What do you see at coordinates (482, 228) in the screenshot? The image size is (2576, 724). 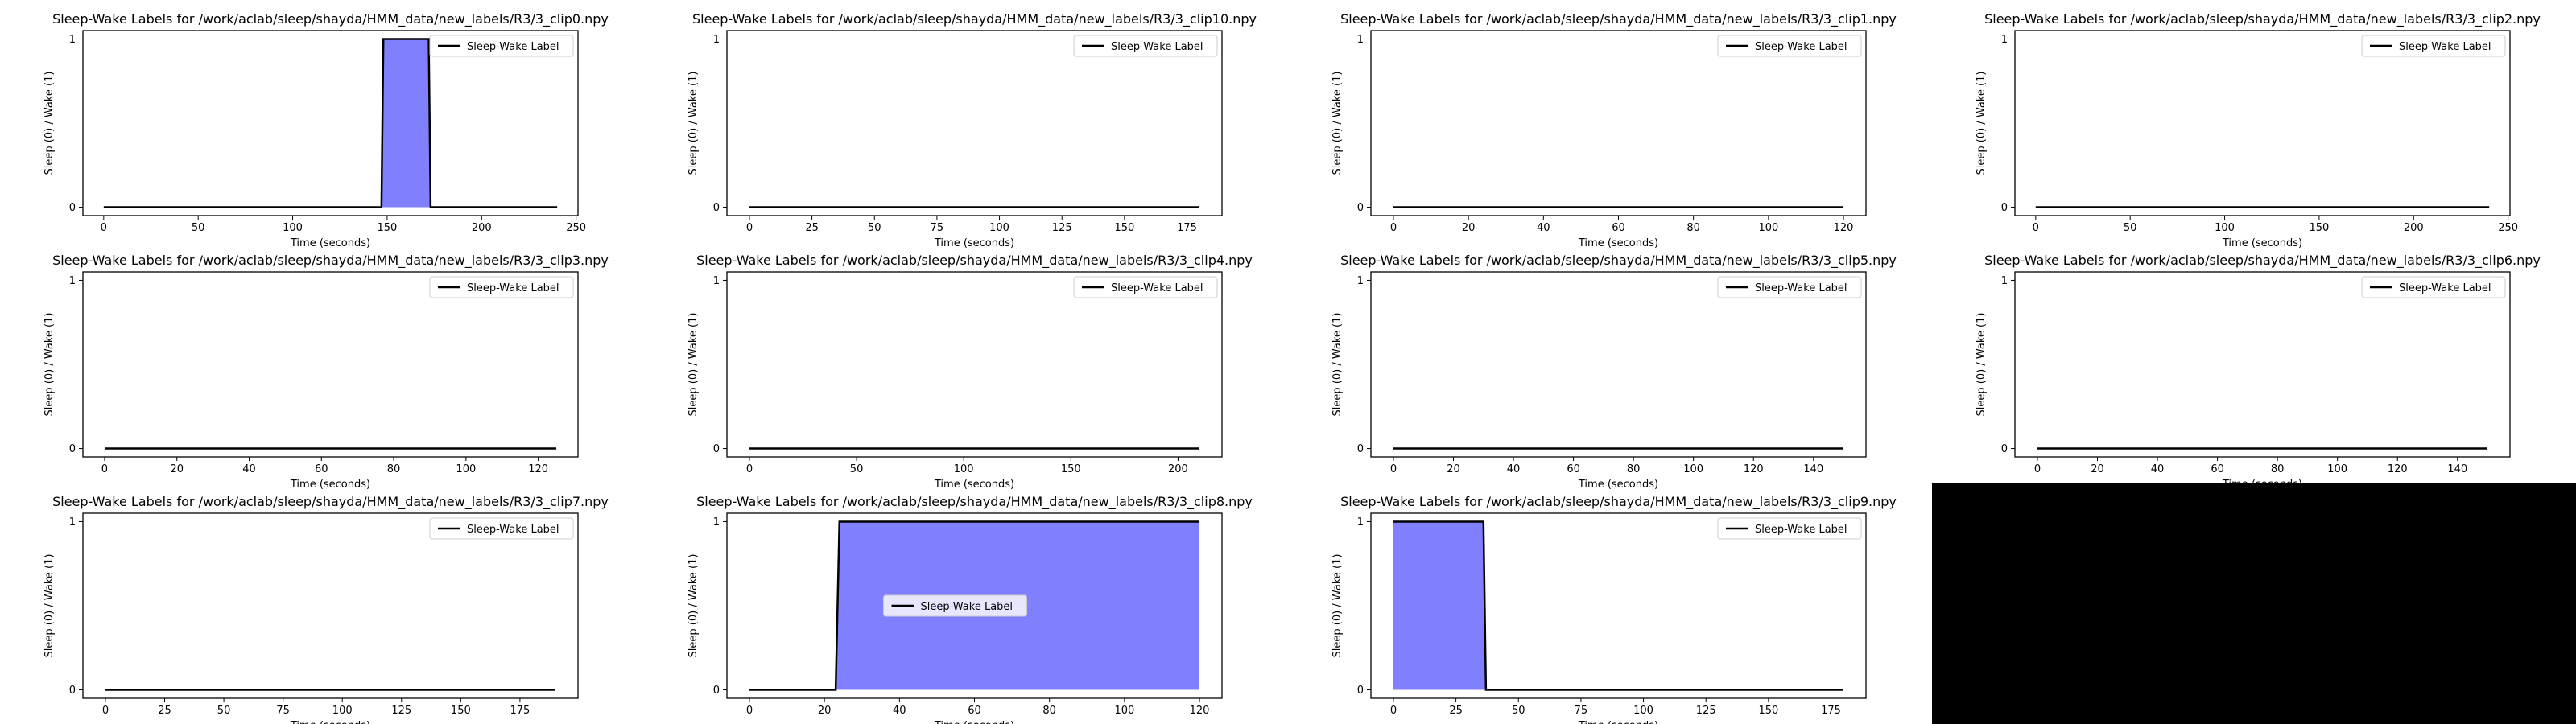 I see `x-tick-label: 200` at bounding box center [482, 228].